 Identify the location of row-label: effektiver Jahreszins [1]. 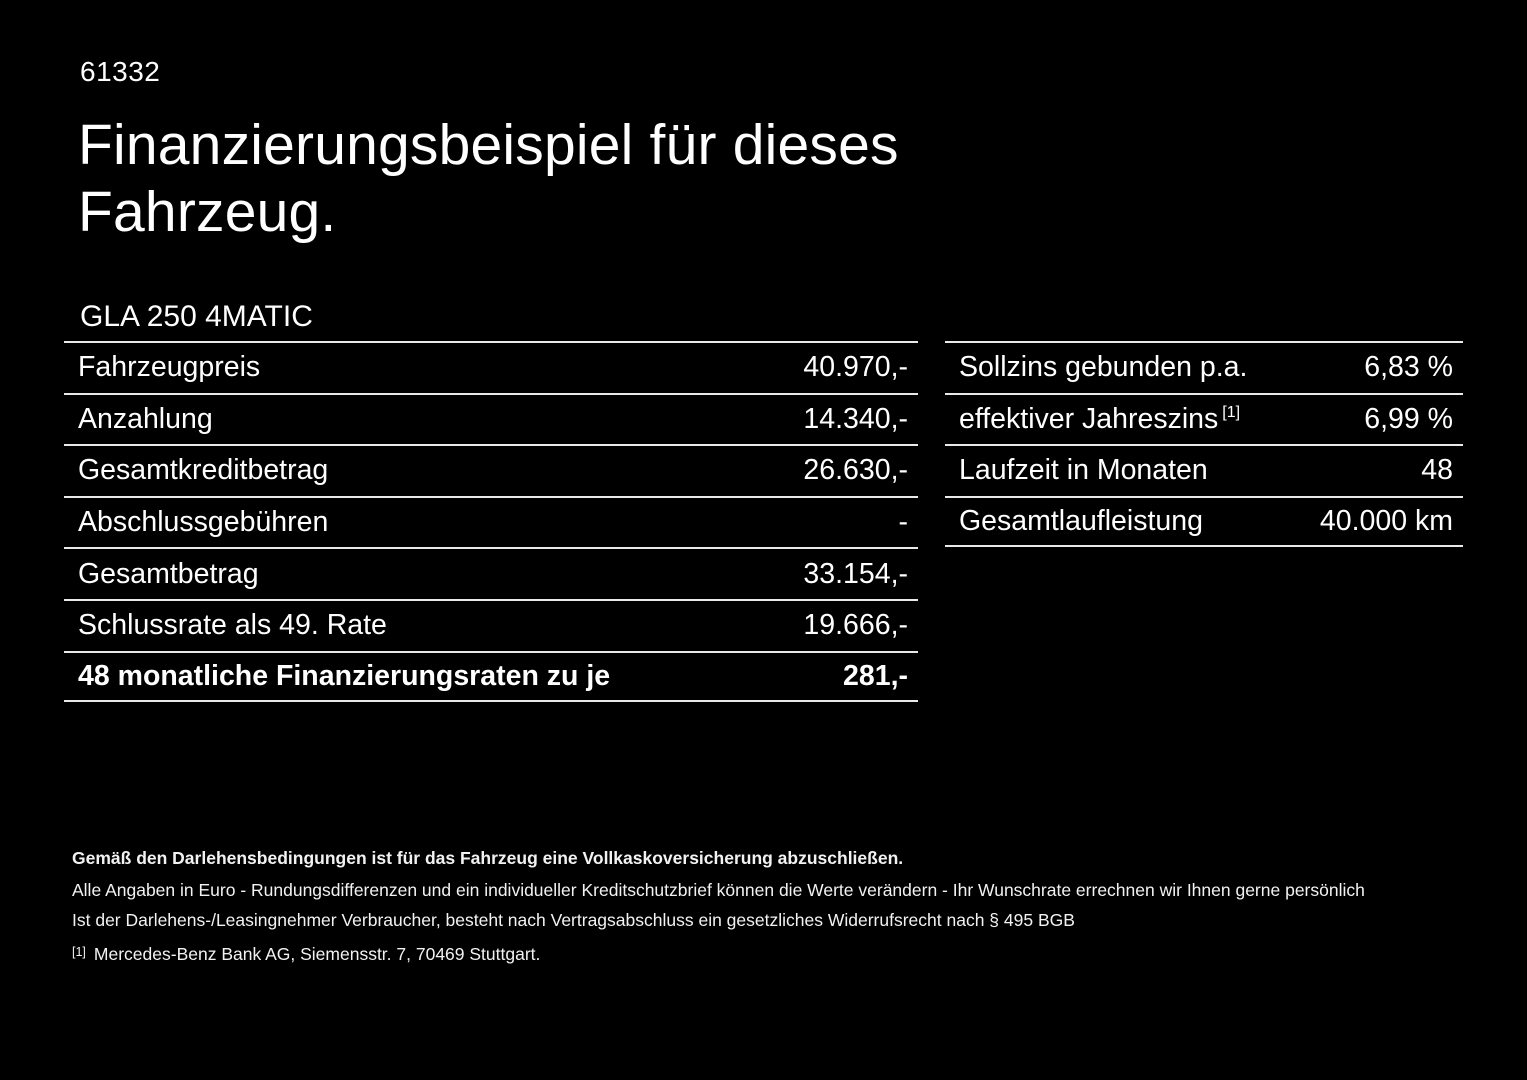
(1100, 418).